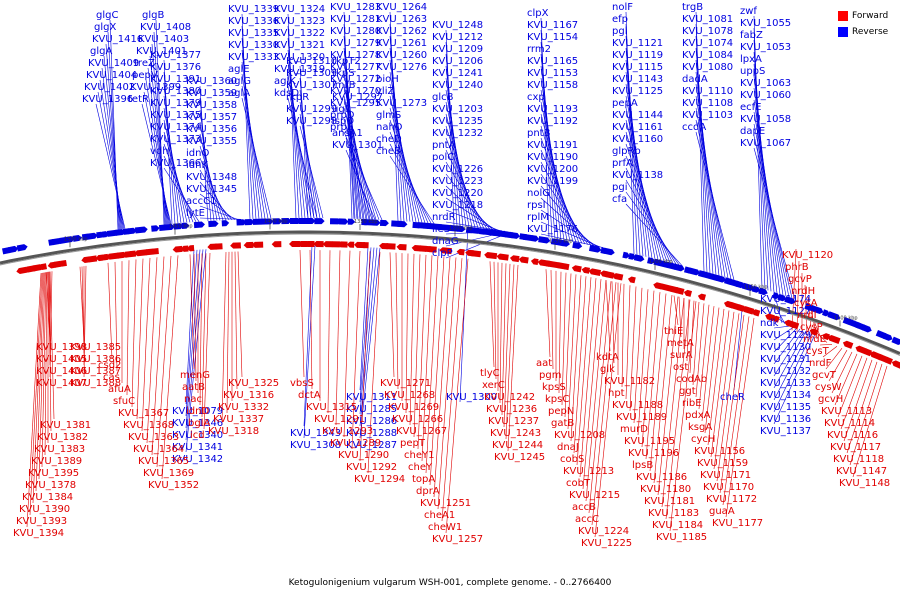 This screenshot has height=600, width=900. Describe the element at coordinates (445, 527) in the screenshot. I see `gene-label-forward: cheW1` at that location.